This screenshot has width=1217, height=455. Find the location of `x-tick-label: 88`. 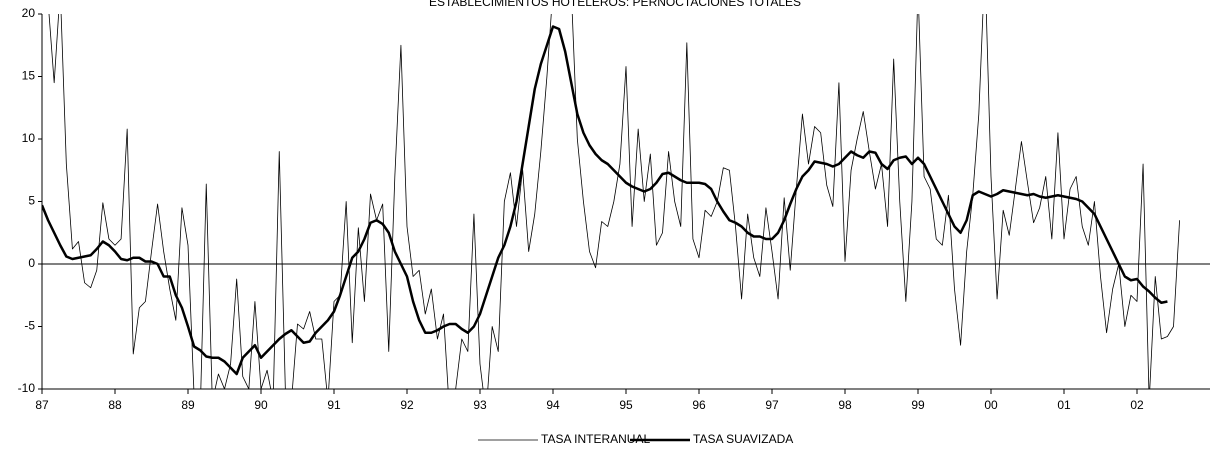

x-tick-label: 88 is located at coordinates (115, 405).